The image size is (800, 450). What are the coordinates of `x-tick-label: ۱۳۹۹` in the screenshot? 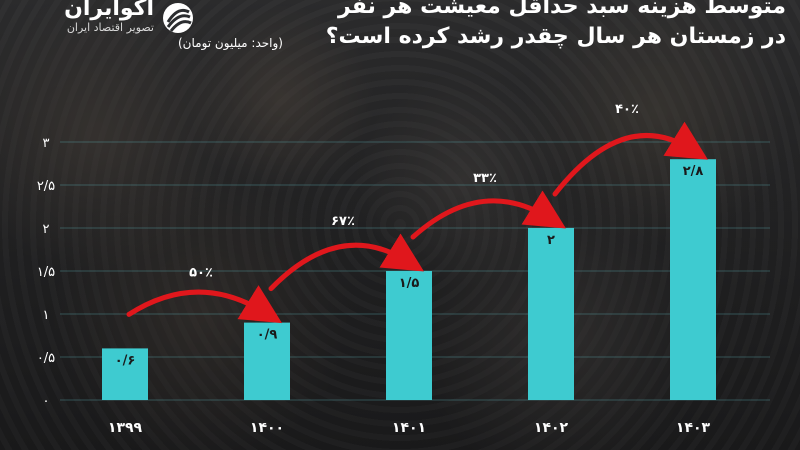 It's located at (125, 428).